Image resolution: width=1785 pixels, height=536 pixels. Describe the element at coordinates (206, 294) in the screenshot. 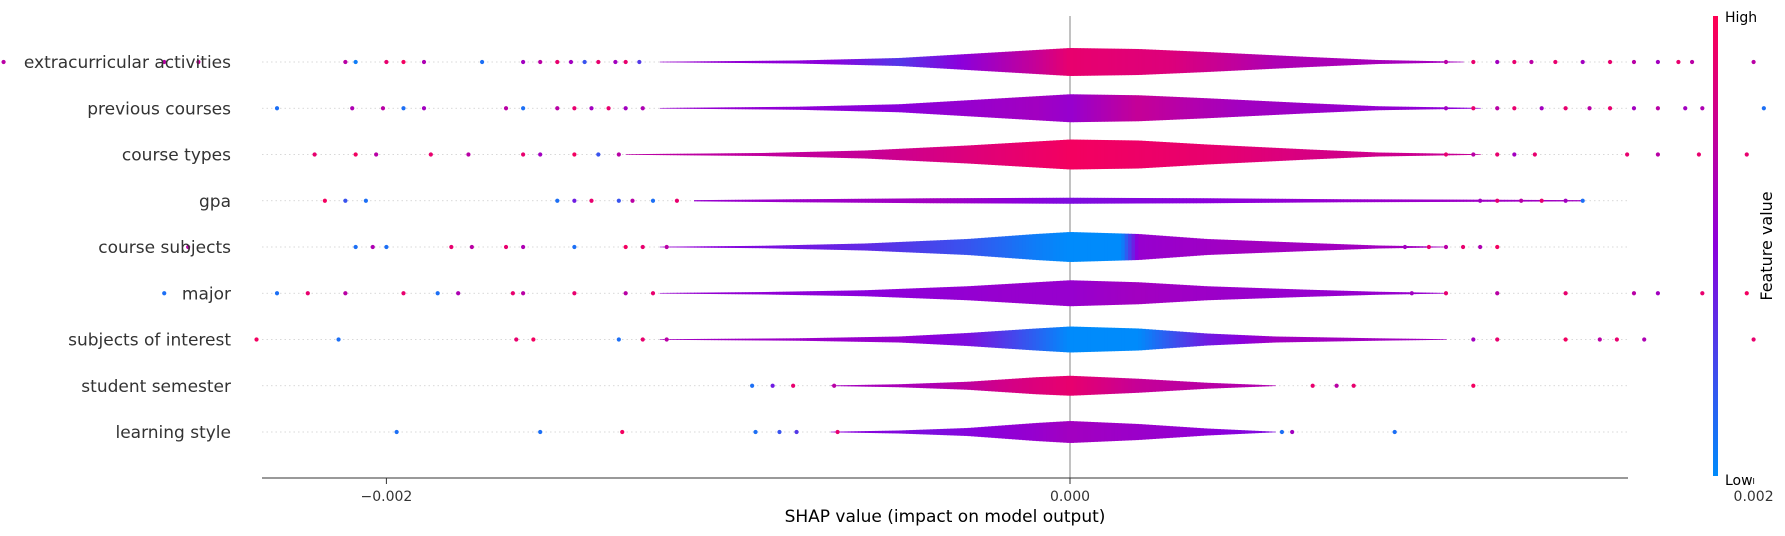

I see `feature-label: major` at that location.